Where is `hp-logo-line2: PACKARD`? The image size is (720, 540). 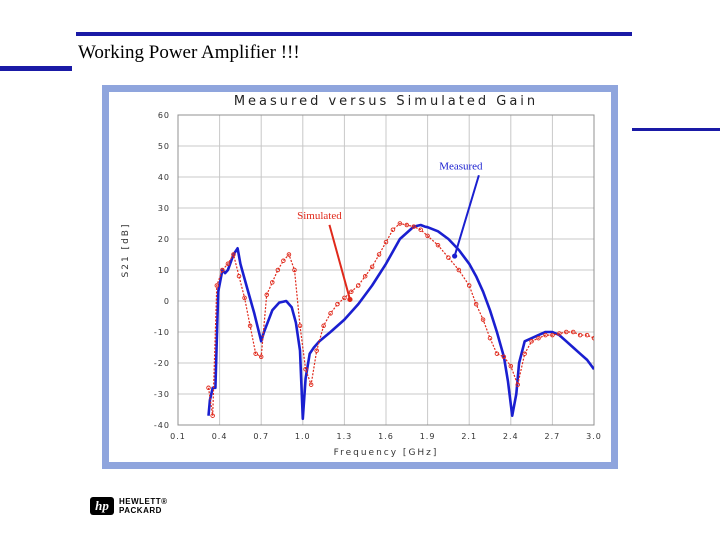
hp-logo-line2: PACKARD is located at coordinates (140, 510).